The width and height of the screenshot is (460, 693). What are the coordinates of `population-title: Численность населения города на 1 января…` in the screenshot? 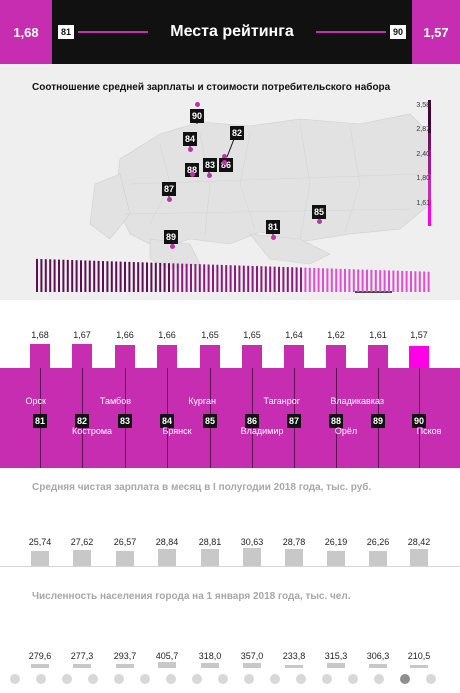 It's located at (191, 596).